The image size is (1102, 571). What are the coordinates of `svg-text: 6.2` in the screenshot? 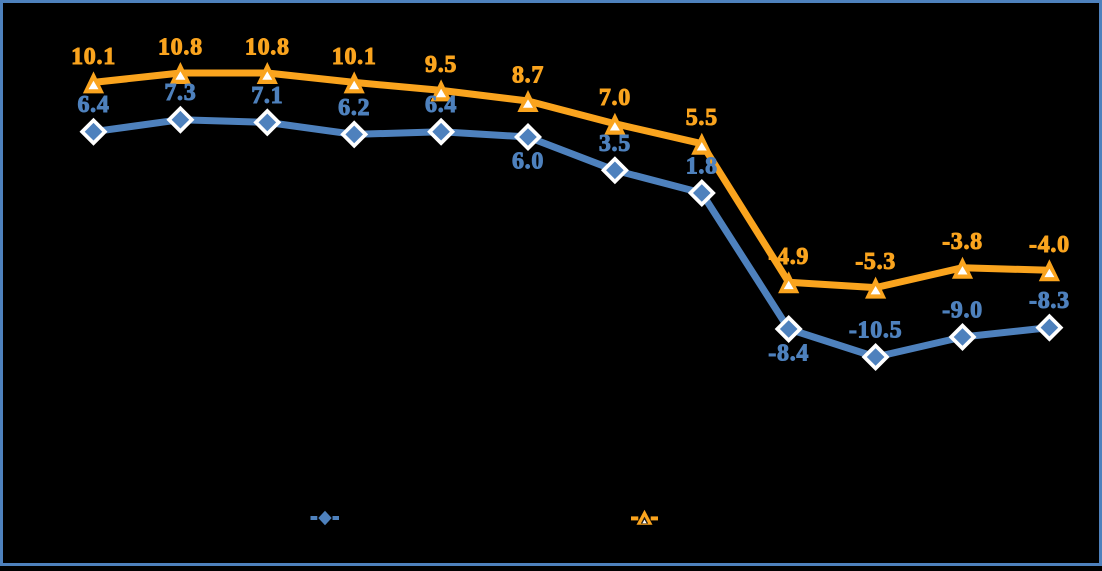 It's located at (354, 108).